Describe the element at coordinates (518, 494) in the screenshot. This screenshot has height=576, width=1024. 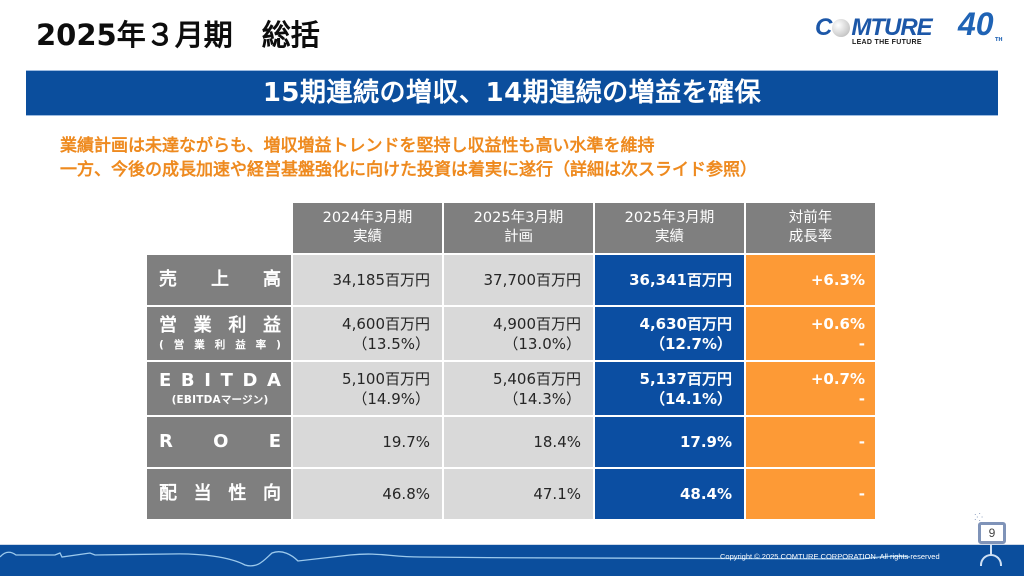
I see `cell-plan: 47.1%` at that location.